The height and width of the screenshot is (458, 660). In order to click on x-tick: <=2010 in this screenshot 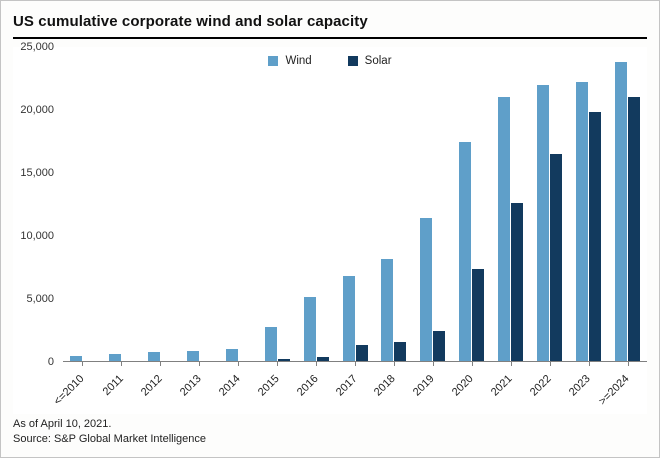, I will do `click(77, 388)`.